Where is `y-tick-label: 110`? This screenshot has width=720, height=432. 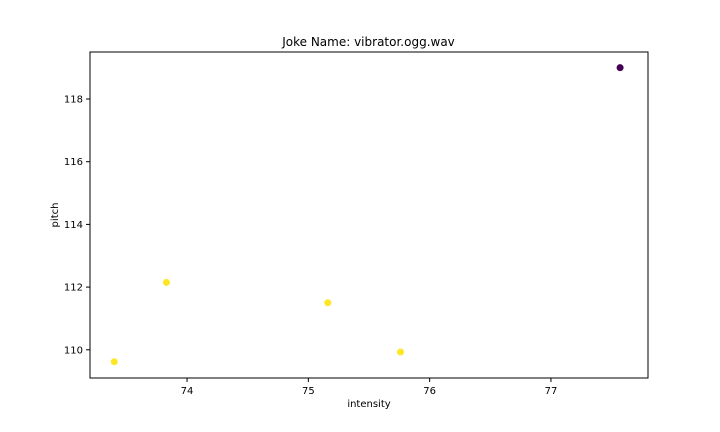
y-tick-label: 110 is located at coordinates (73, 350).